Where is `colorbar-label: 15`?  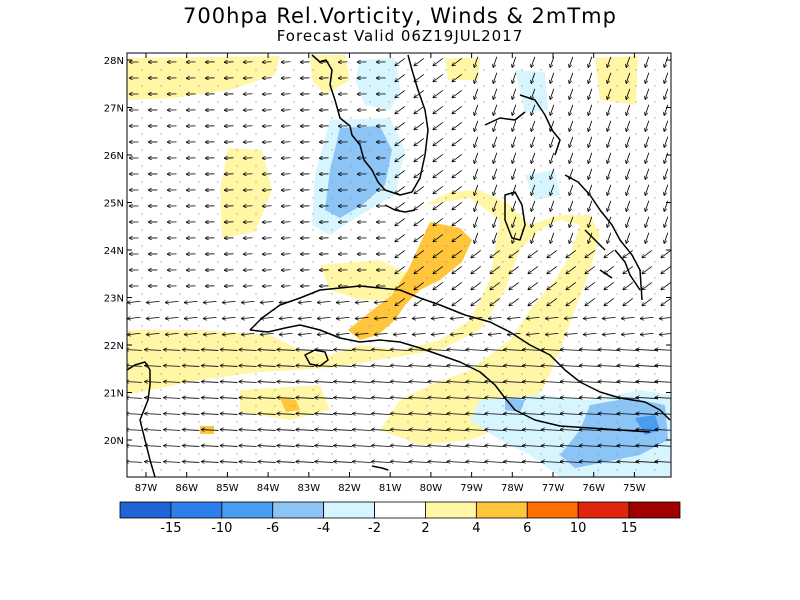 colorbar-label: 15 is located at coordinates (629, 528).